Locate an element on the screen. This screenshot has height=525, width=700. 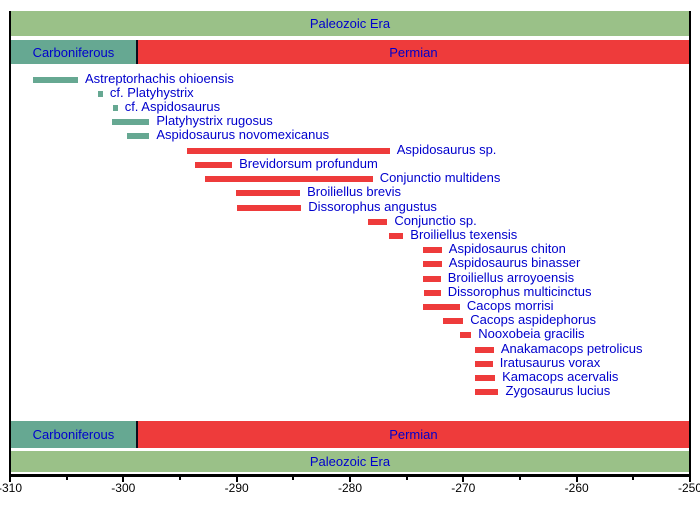
bottom-period-bar-permian: Permian is located at coordinates (413, 434).